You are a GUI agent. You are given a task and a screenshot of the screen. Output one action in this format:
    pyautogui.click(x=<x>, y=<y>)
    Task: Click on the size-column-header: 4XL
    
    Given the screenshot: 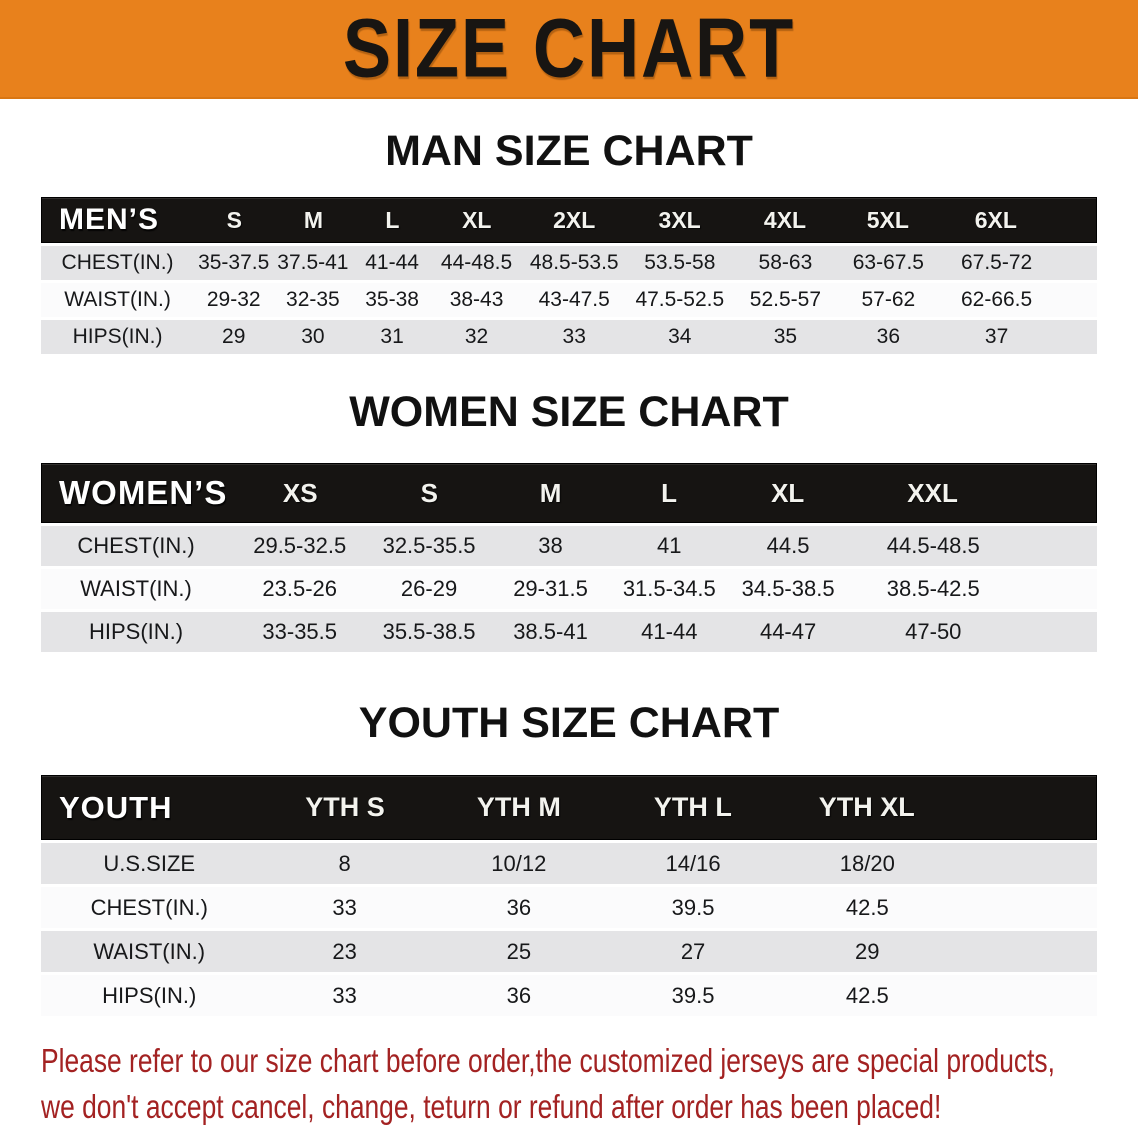 What is the action you would take?
    pyautogui.click(x=785, y=219)
    